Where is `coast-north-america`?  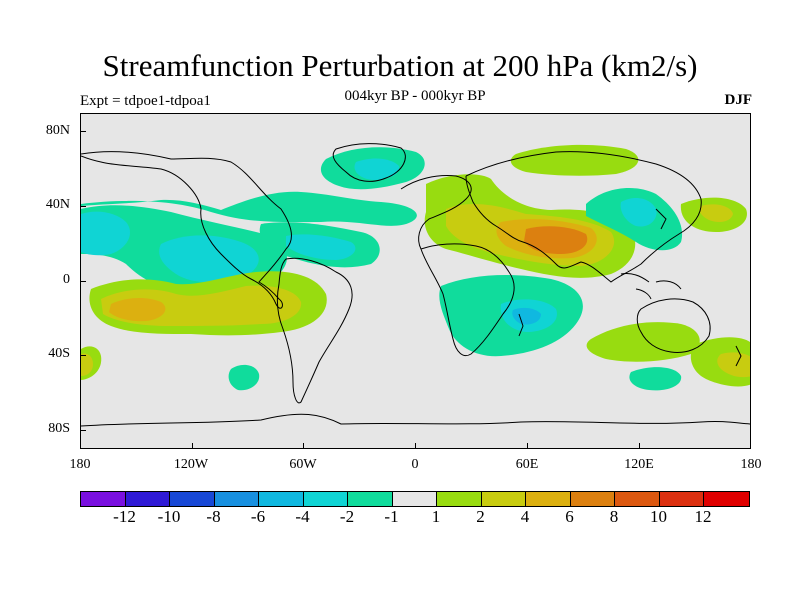
coast-north-america is located at coordinates (186, 230).